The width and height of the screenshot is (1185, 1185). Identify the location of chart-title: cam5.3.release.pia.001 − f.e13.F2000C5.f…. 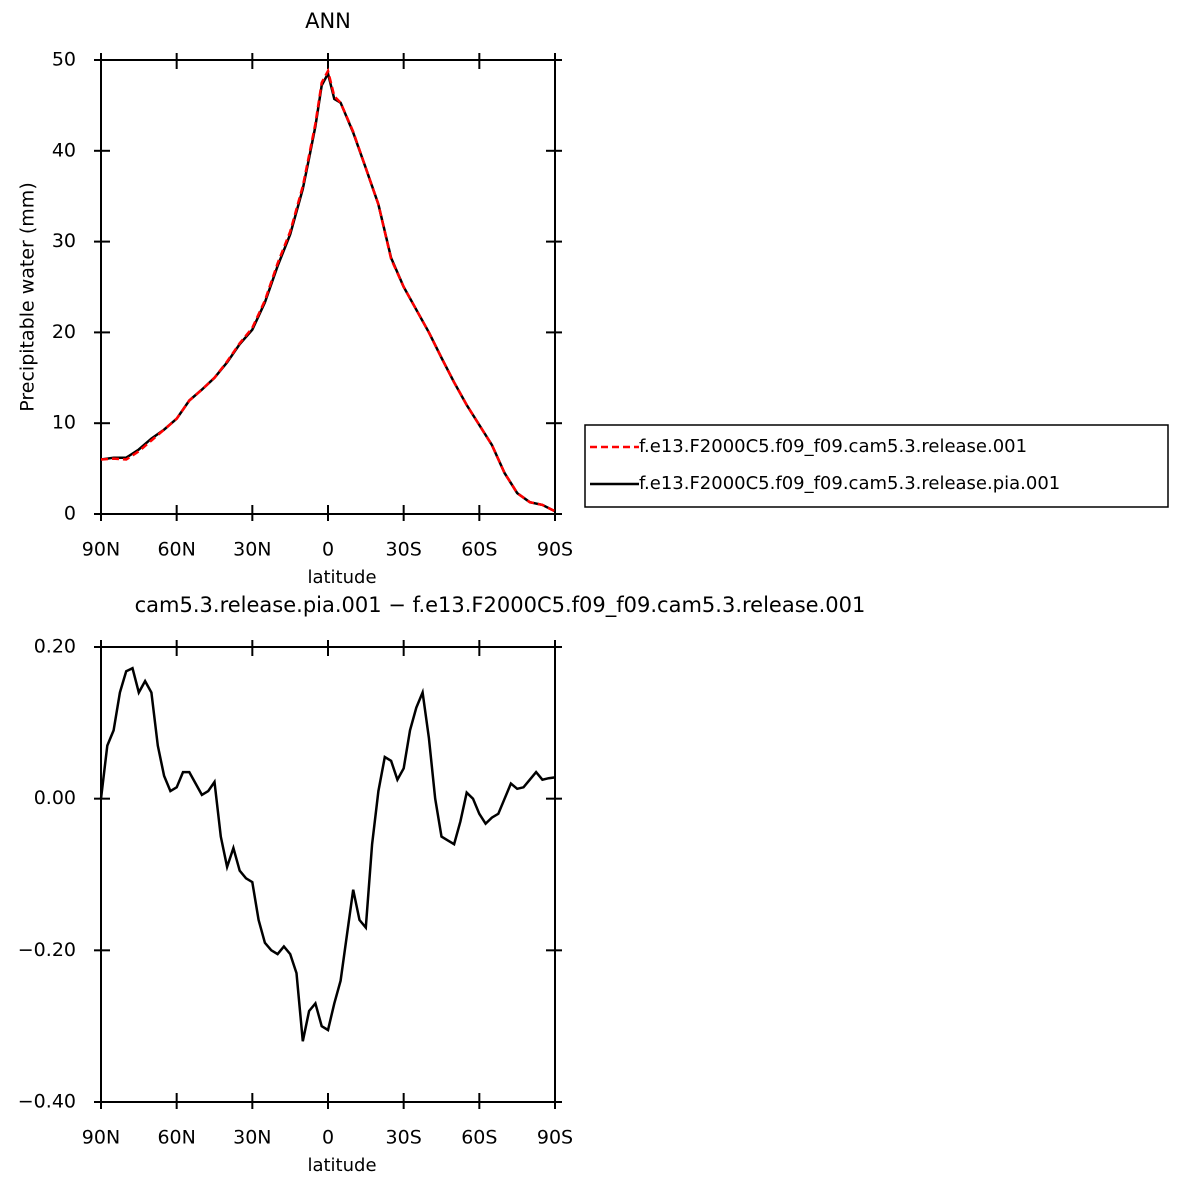
(500, 605).